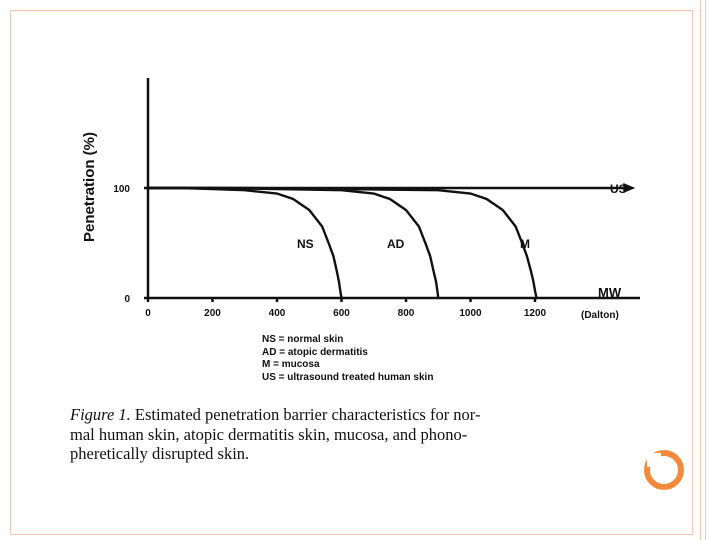  I want to click on series-label-m: M, so click(525, 244).